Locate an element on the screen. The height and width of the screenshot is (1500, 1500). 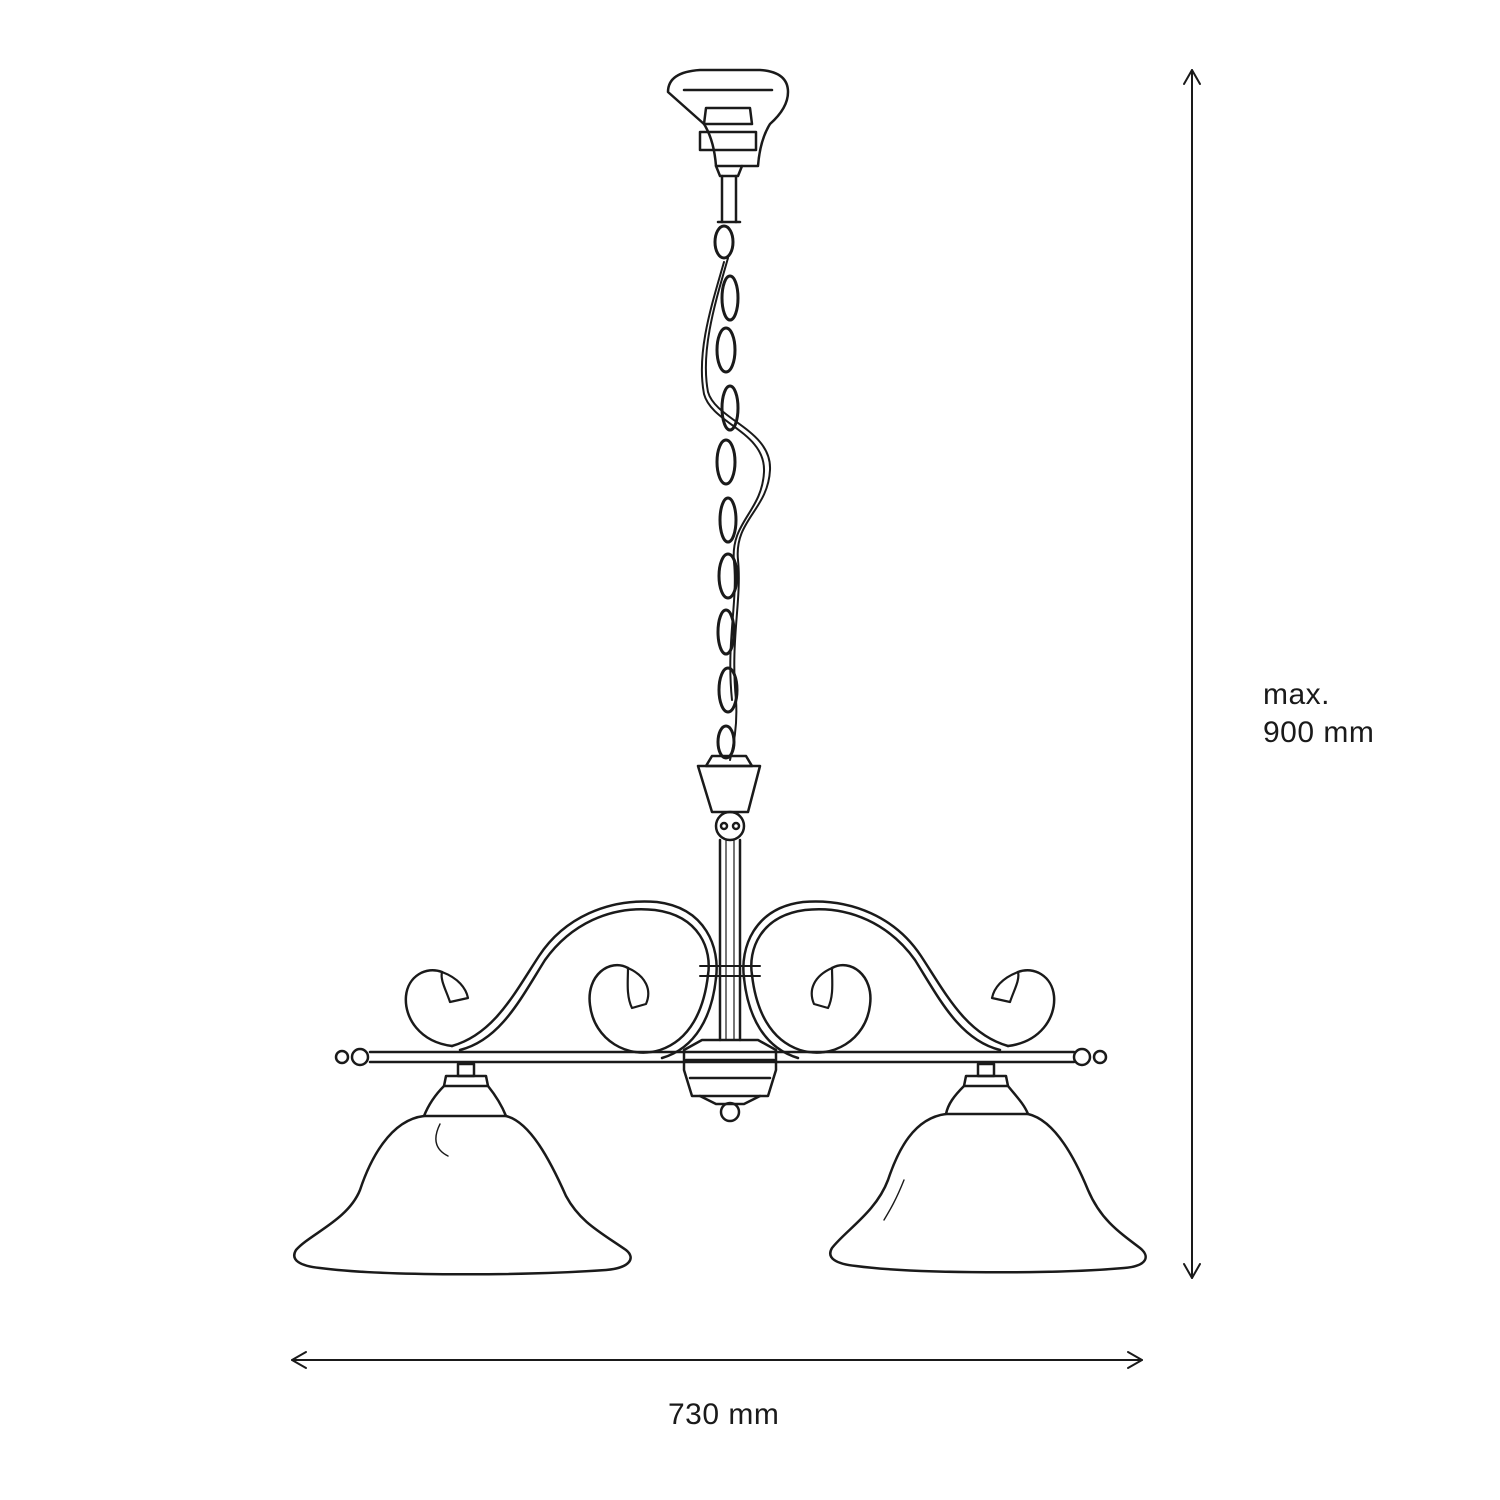
width-dimension-label: 730 mm is located at coordinates (724, 1414).